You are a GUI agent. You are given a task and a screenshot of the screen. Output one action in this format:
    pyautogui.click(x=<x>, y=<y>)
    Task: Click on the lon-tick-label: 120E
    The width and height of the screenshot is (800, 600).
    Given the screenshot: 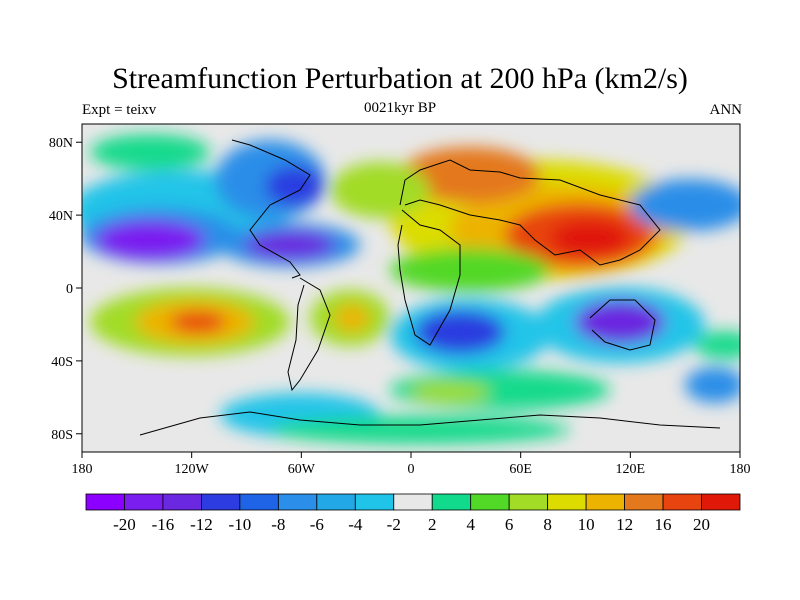 What is the action you would take?
    pyautogui.click(x=631, y=469)
    